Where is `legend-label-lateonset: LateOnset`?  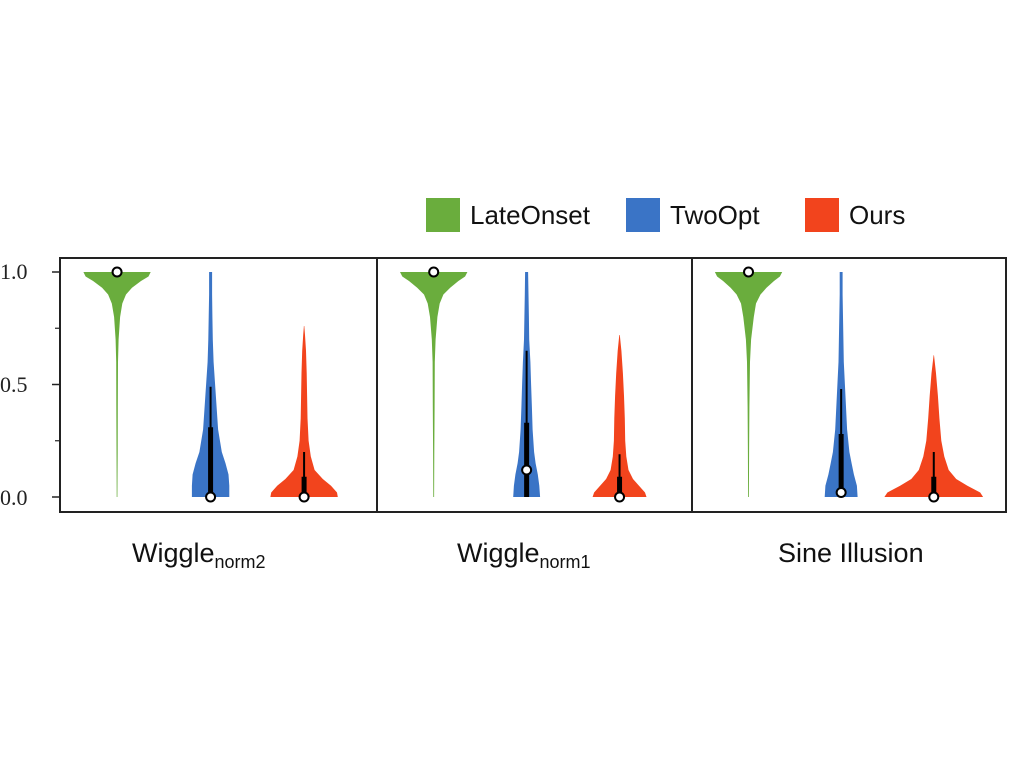 legend-label-lateonset: LateOnset is located at coordinates (530, 215).